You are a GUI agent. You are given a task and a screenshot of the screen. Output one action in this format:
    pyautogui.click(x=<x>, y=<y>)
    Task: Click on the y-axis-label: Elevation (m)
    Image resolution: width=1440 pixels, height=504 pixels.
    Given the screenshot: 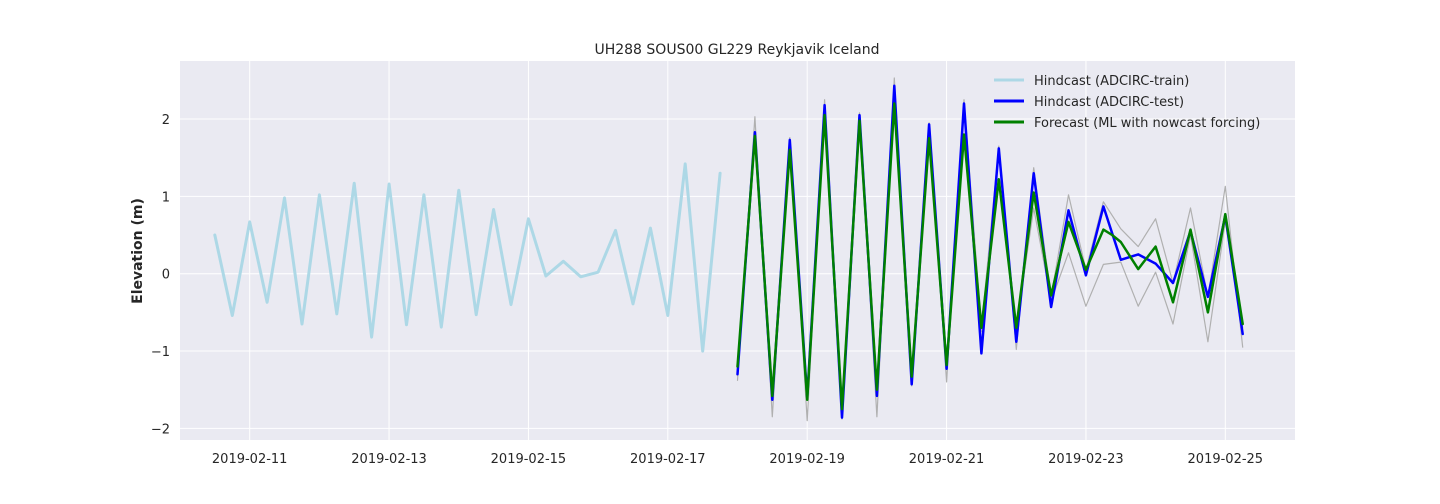 What is the action you would take?
    pyautogui.click(x=138, y=251)
    